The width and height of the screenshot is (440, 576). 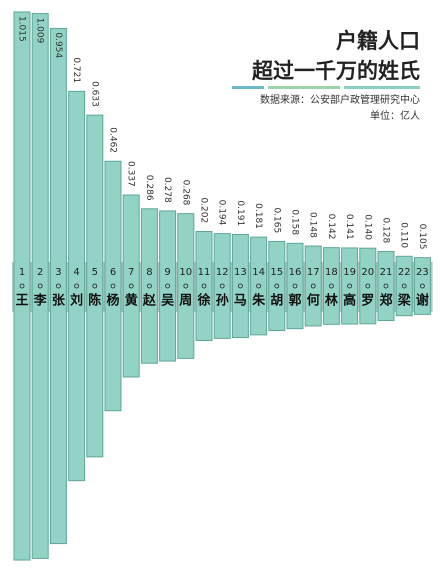 I want to click on value-label: 0.110, so click(x=404, y=235).